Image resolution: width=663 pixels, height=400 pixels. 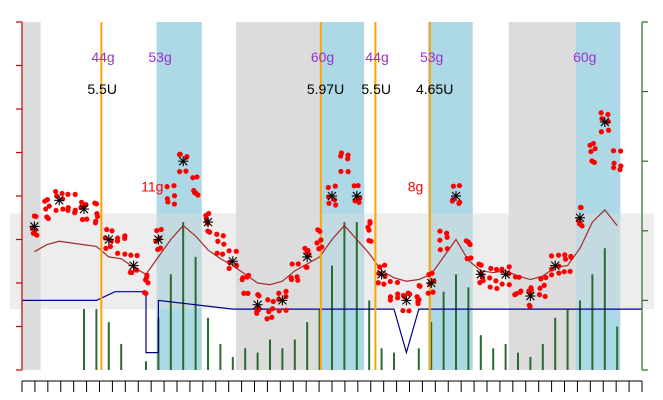 I want to click on carb-label: 60g, so click(x=322, y=57).